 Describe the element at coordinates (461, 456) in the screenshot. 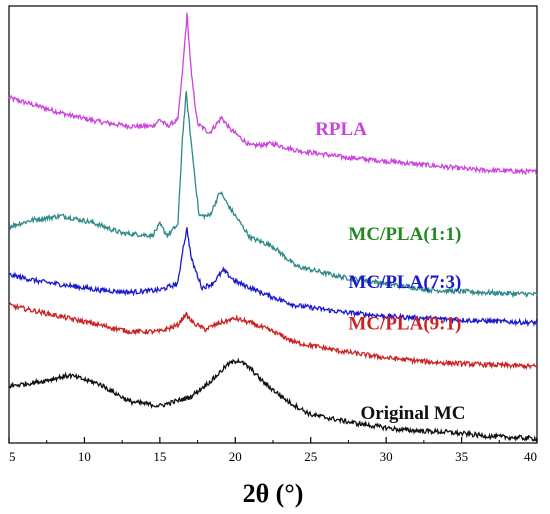

I see `x-tick-label-35: 35` at that location.